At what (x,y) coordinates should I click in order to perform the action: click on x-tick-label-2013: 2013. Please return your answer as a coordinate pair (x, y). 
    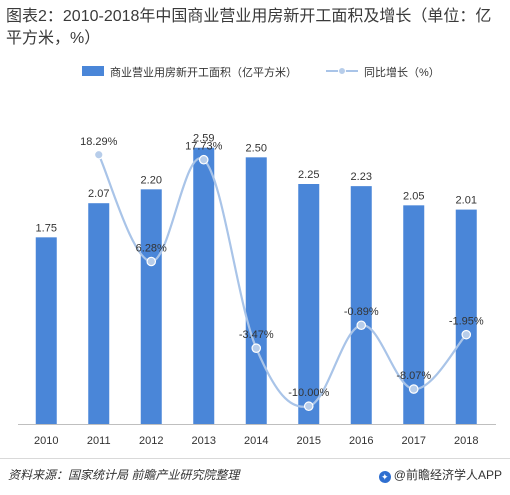
    Looking at the image, I should click on (204, 441).